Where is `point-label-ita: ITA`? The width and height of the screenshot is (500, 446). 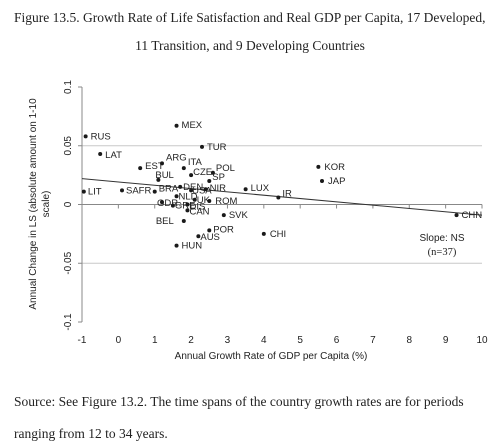
point-label-ita: ITA is located at coordinates (195, 162).